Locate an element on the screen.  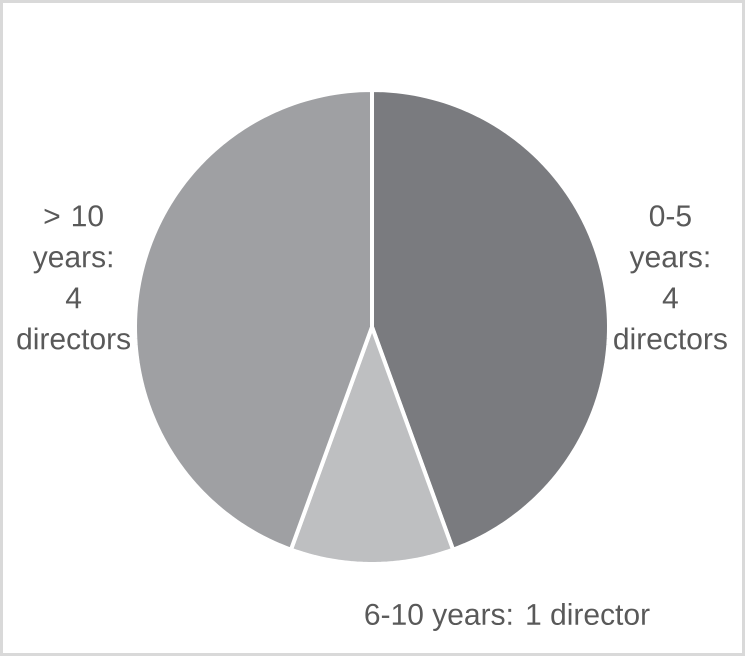
slice-label: 6-10 years: 1 director is located at coordinates (507, 617).